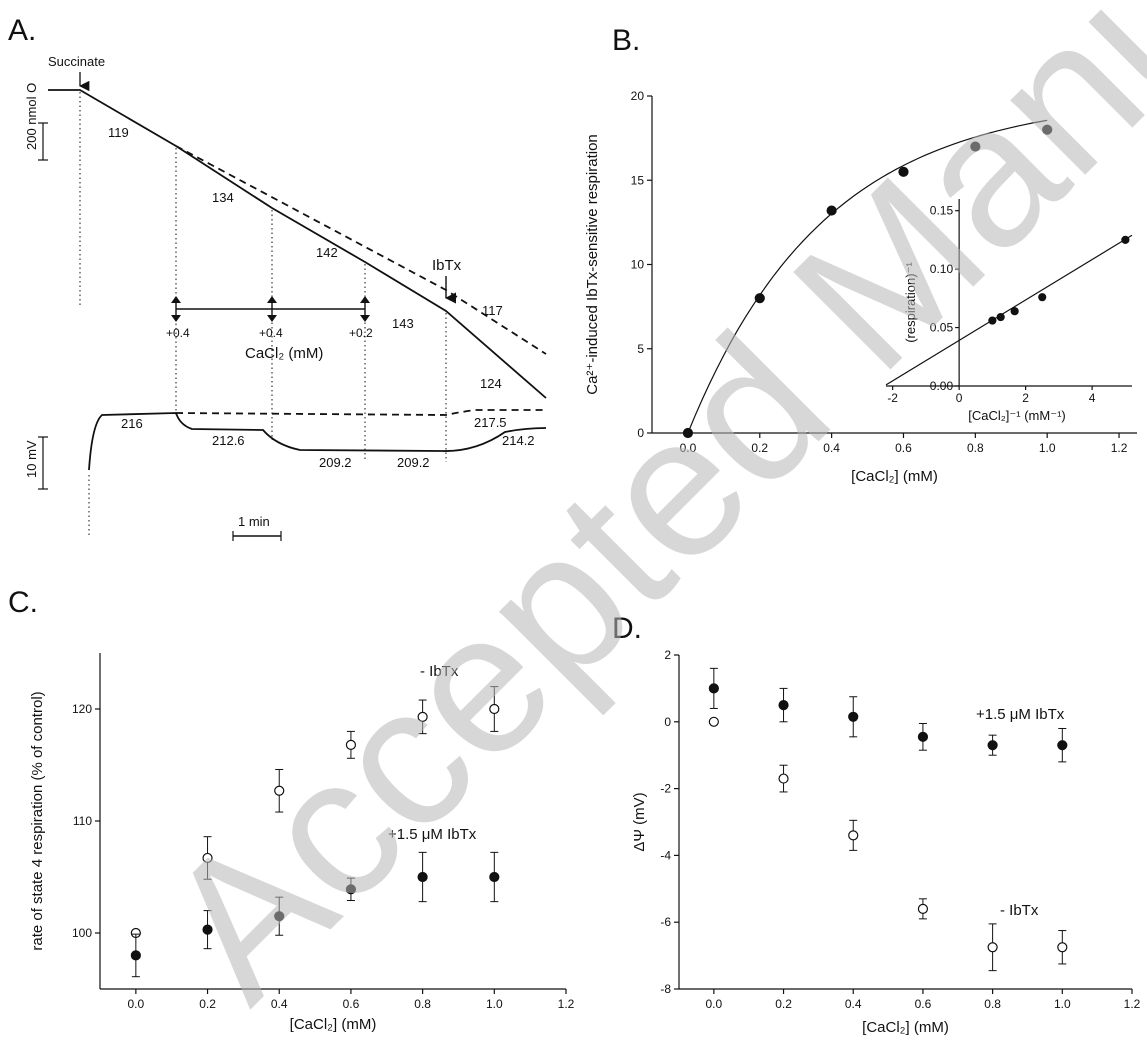 This screenshot has width=1147, height=1046. I want to click on inset-x-tick-label: 4, so click(1092, 398).